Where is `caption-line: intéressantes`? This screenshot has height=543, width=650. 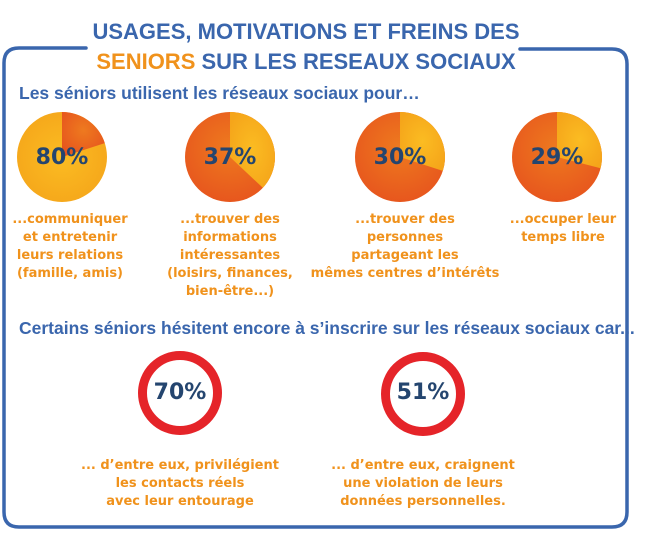
caption-line: intéressantes is located at coordinates (230, 255).